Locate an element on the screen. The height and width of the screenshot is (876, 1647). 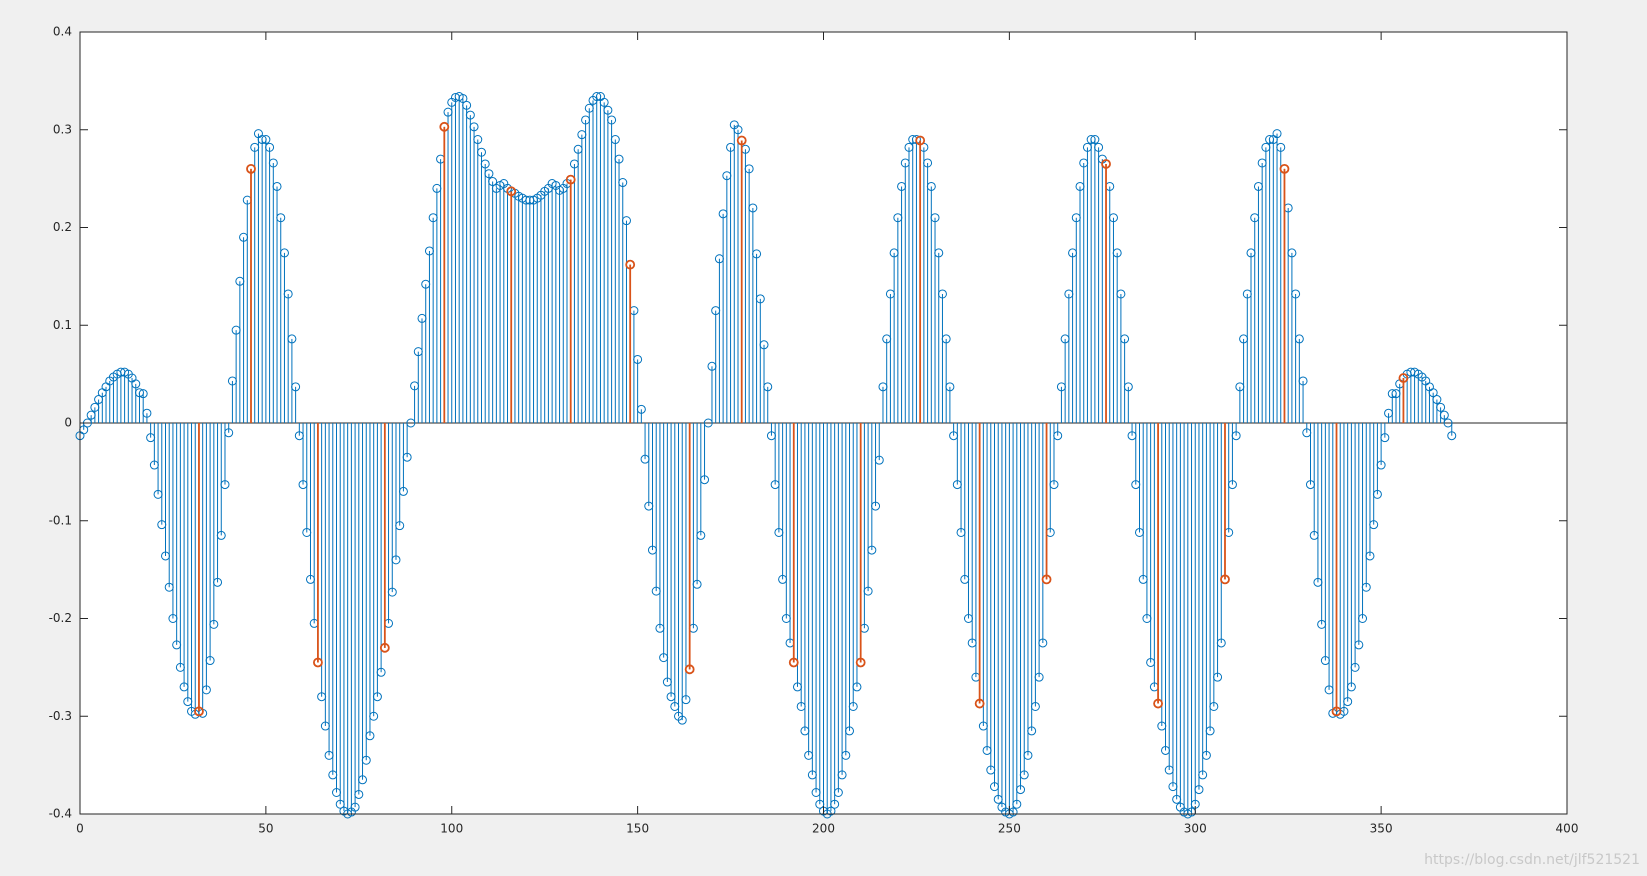
y-tick-label: 0 is located at coordinates (68, 423).